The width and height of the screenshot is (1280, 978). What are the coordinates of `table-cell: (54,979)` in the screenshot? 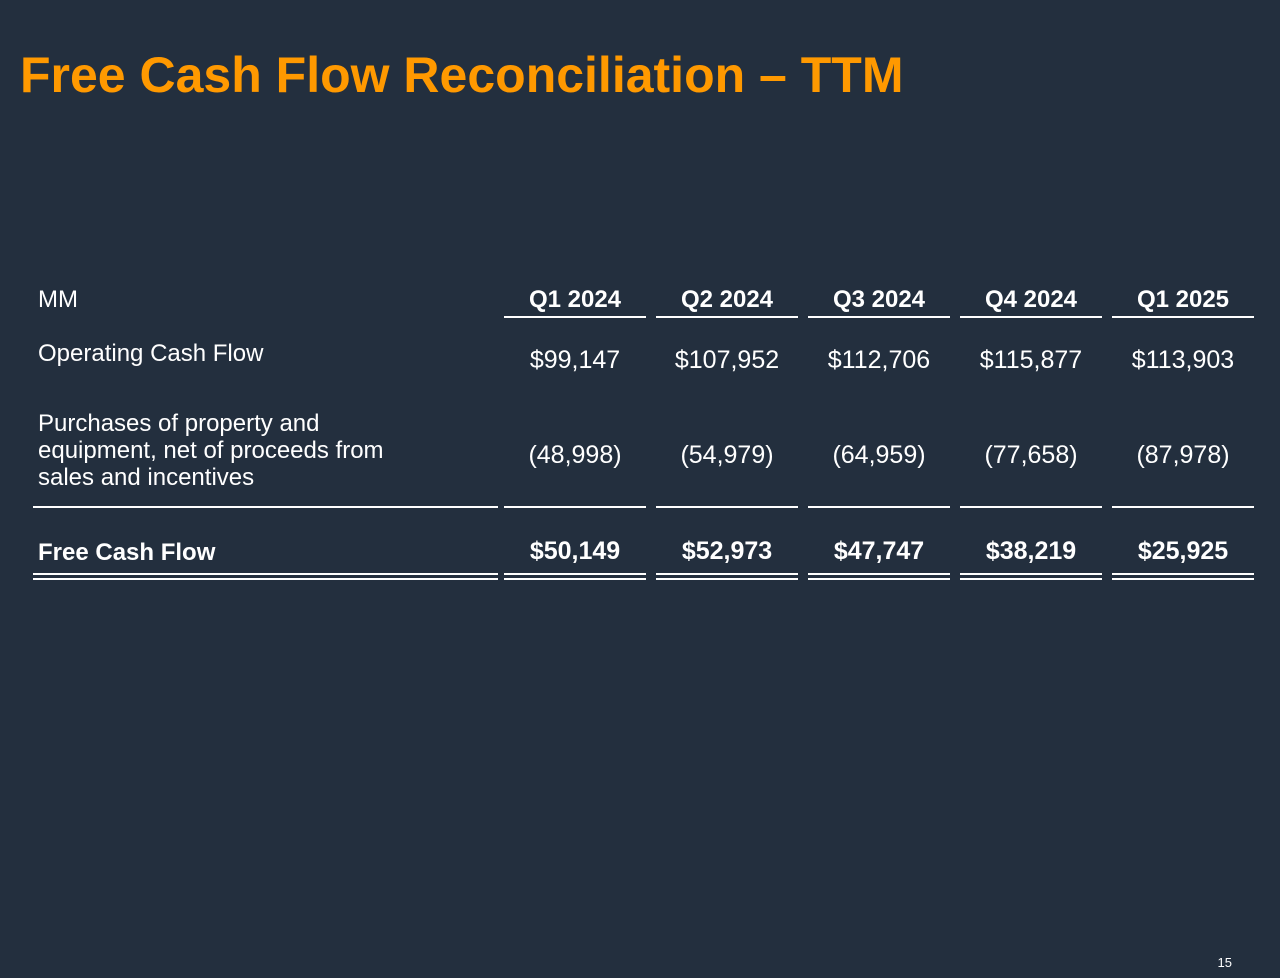 It's located at (727, 455).